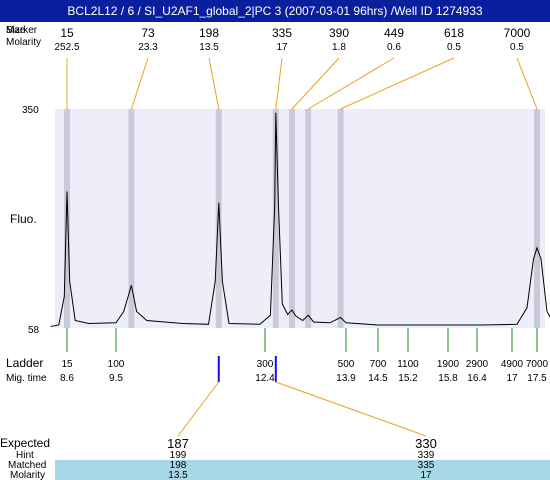 The height and width of the screenshot is (480, 550). Describe the element at coordinates (537, 364) in the screenshot. I see `ladder-size: 7000` at that location.